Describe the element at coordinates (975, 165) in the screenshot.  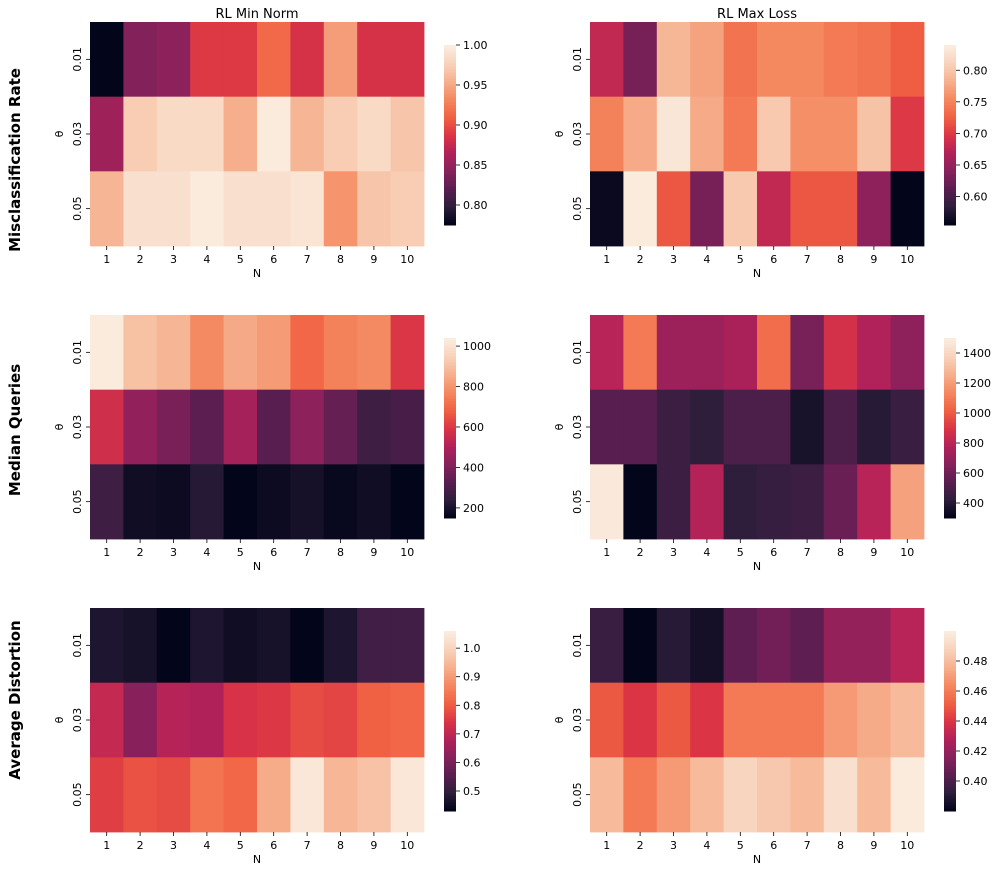
I see `colorbar-tick-label: 0.65` at that location.